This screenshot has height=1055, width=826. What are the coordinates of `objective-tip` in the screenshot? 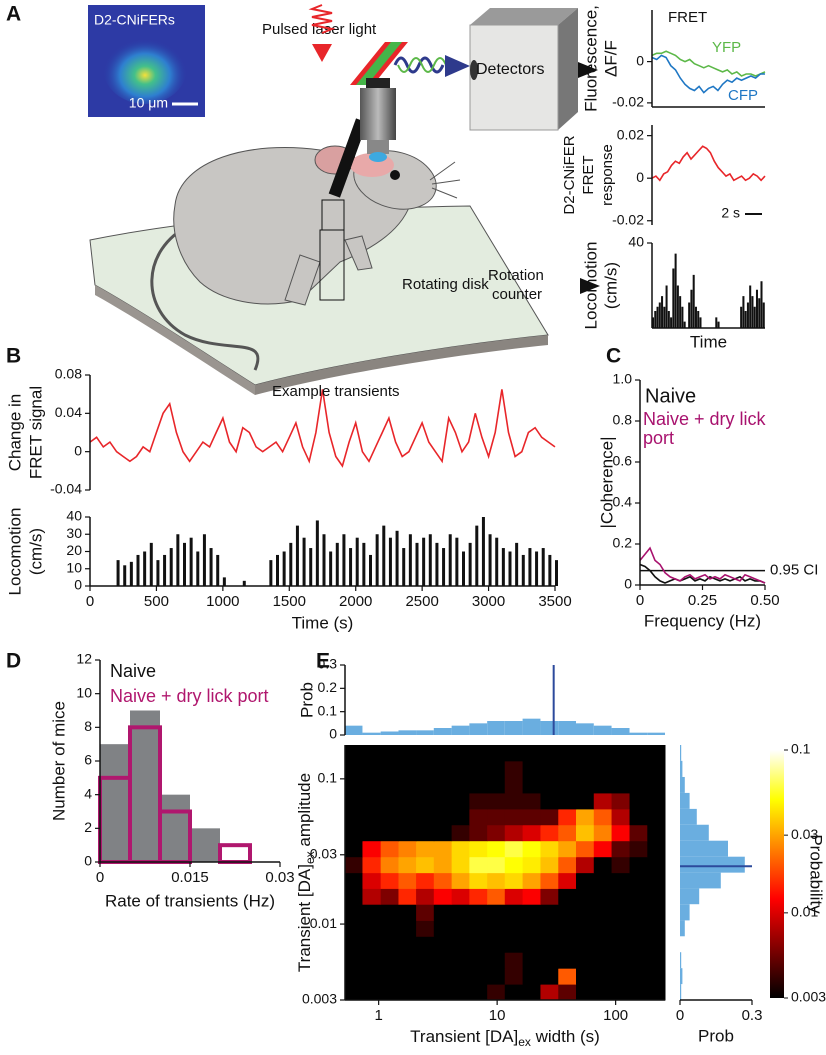 It's located at (378, 147).